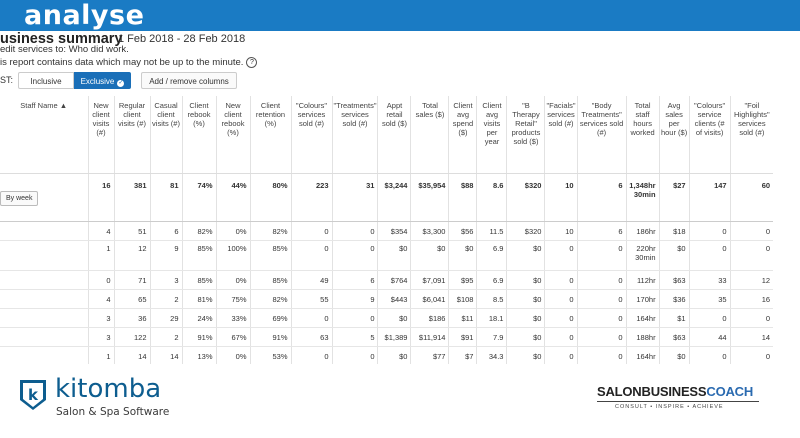  Describe the element at coordinates (198, 299) in the screenshot. I see `table-cell: 81%` at that location.